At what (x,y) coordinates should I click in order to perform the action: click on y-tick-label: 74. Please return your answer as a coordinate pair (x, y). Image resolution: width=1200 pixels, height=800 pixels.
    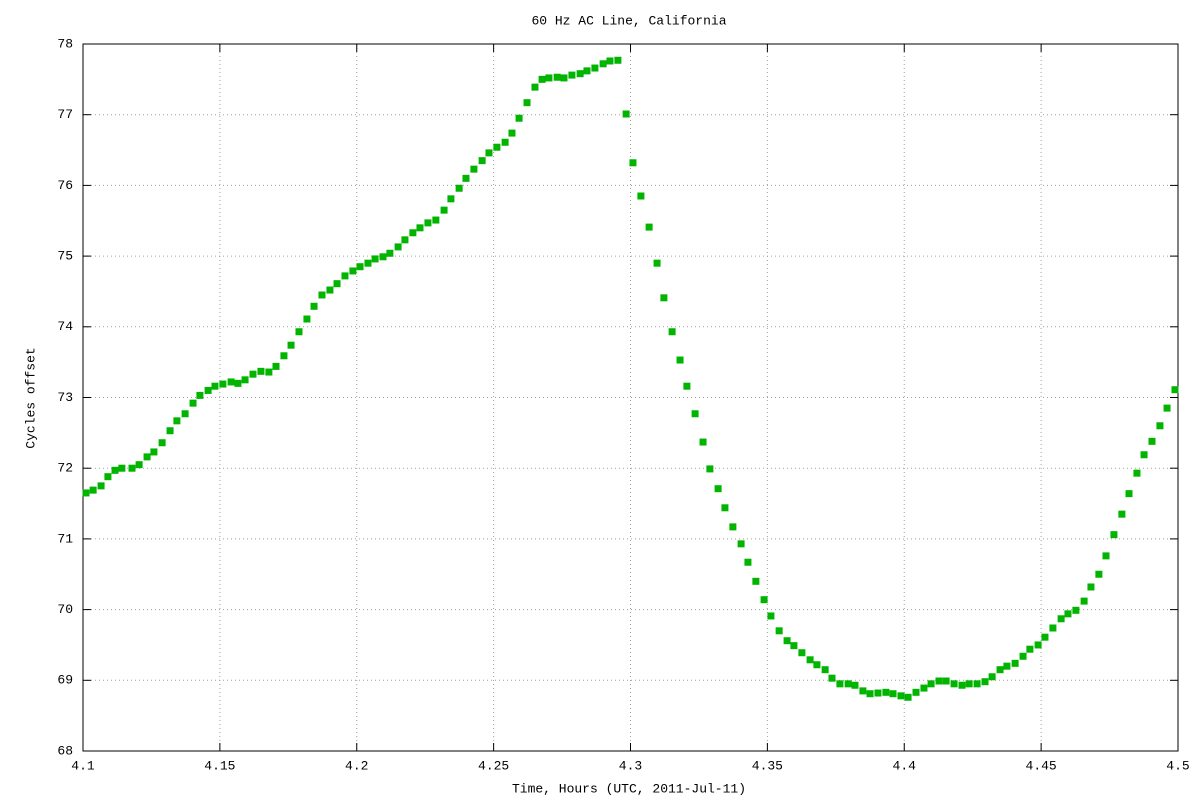
    Looking at the image, I should click on (65, 326).